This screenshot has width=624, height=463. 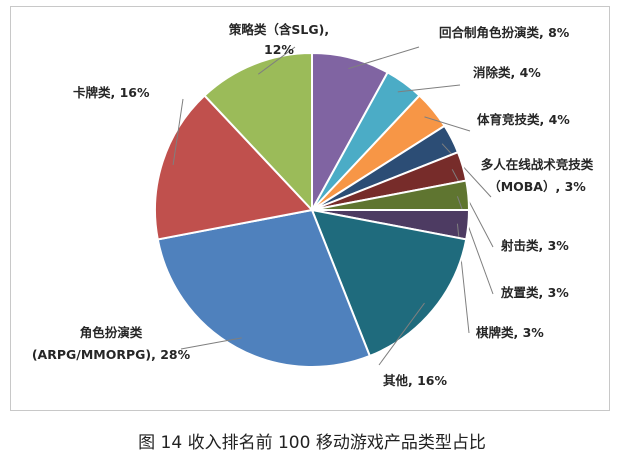 What do you see at coordinates (507, 72) in the screenshot?
I see `slice-label: 消除类, 4%` at bounding box center [507, 72].